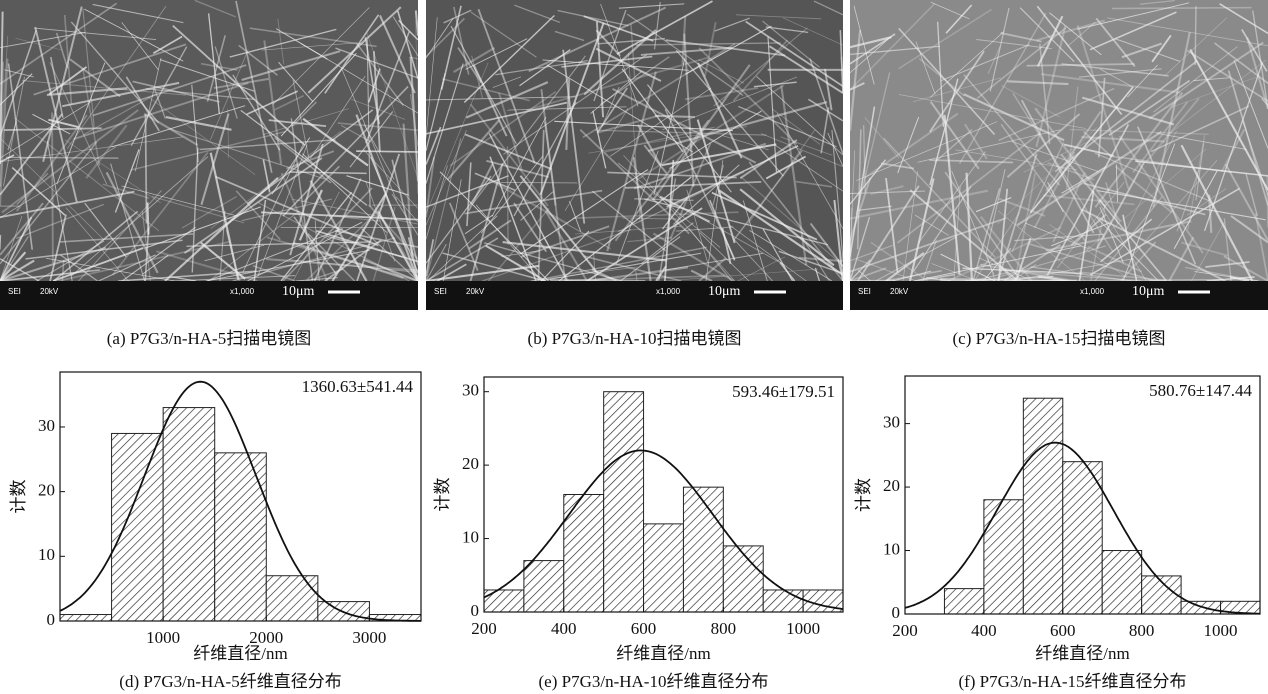 Image resolution: width=1268 pixels, height=694 pixels. I want to click on chart-caption: (f) P7G3/n-HA-15纤维直径分布, so click(1072, 681).